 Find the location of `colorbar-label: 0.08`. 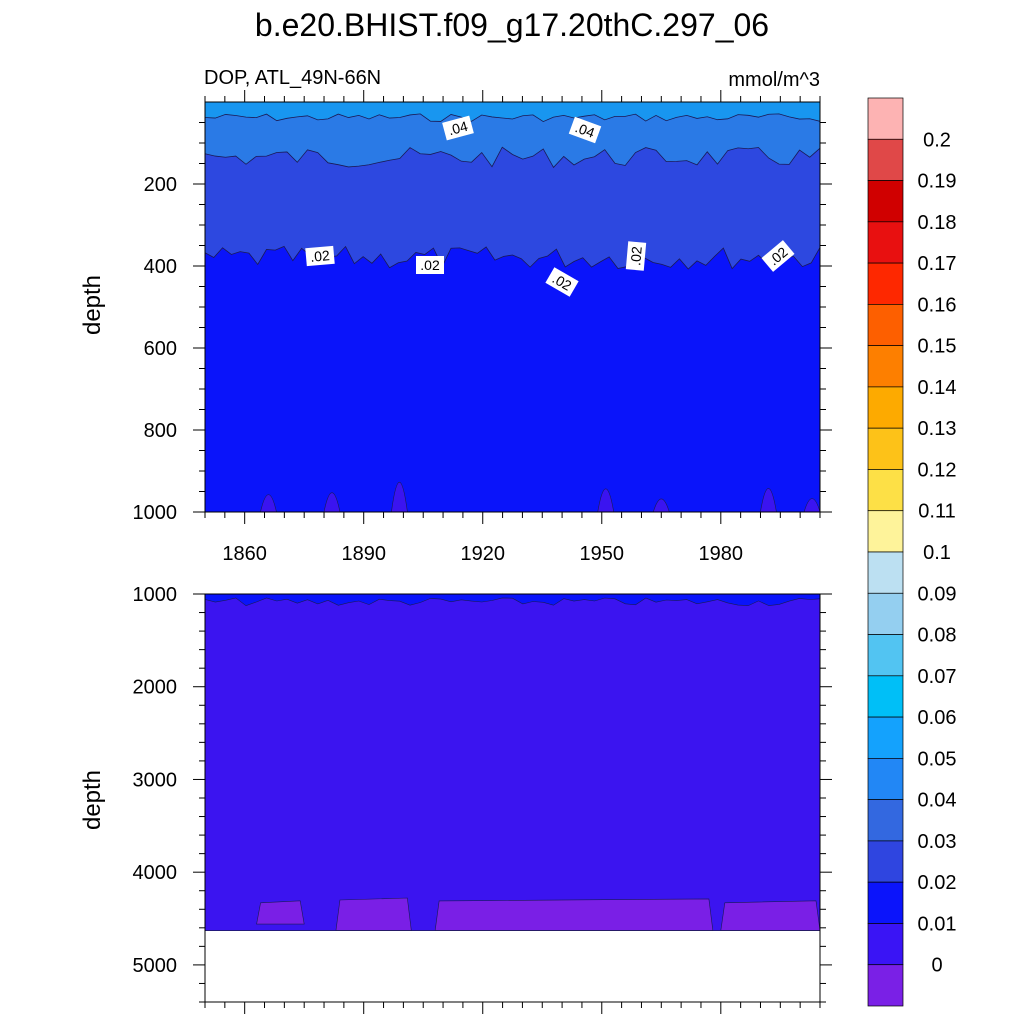

colorbar-label: 0.08 is located at coordinates (937, 636).